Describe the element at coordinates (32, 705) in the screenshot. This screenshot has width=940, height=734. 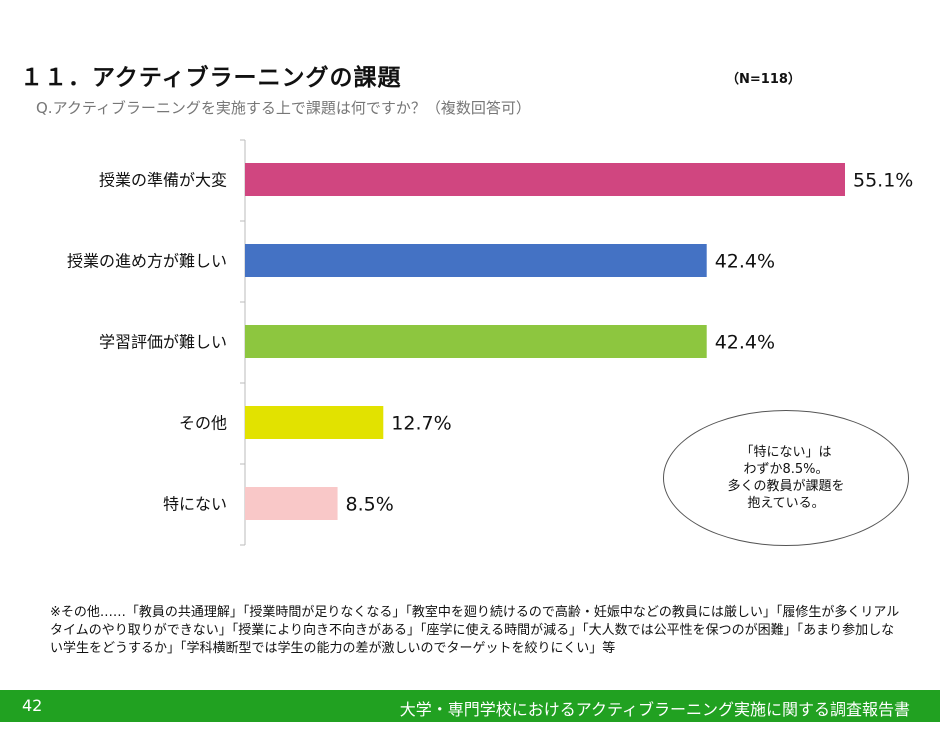
I see `page-number: 42` at that location.